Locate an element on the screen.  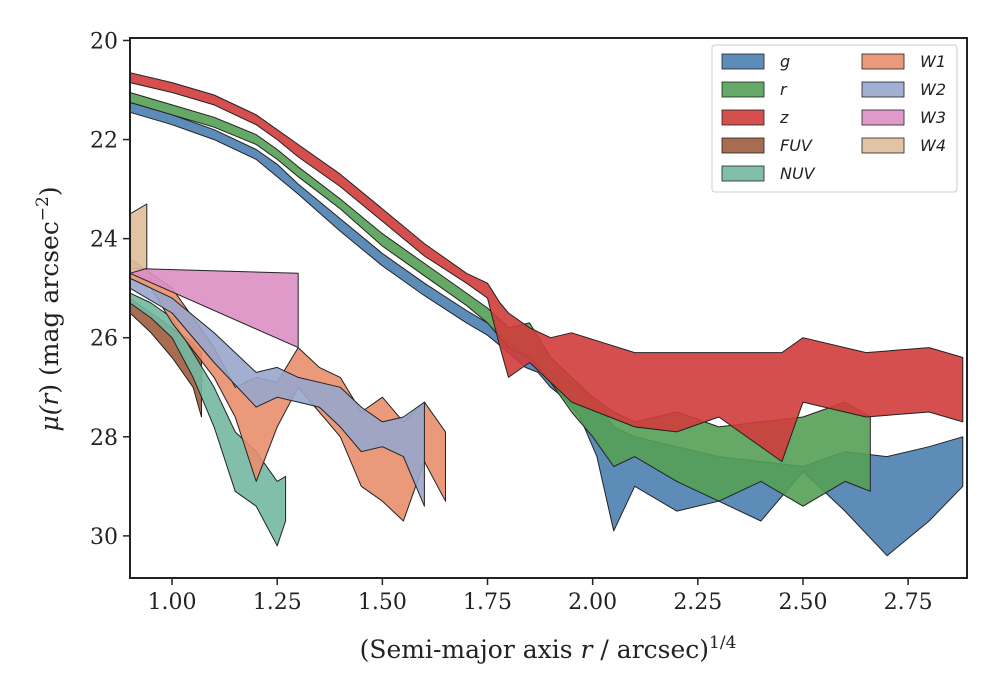
legend-label-z: z is located at coordinates (784, 117).